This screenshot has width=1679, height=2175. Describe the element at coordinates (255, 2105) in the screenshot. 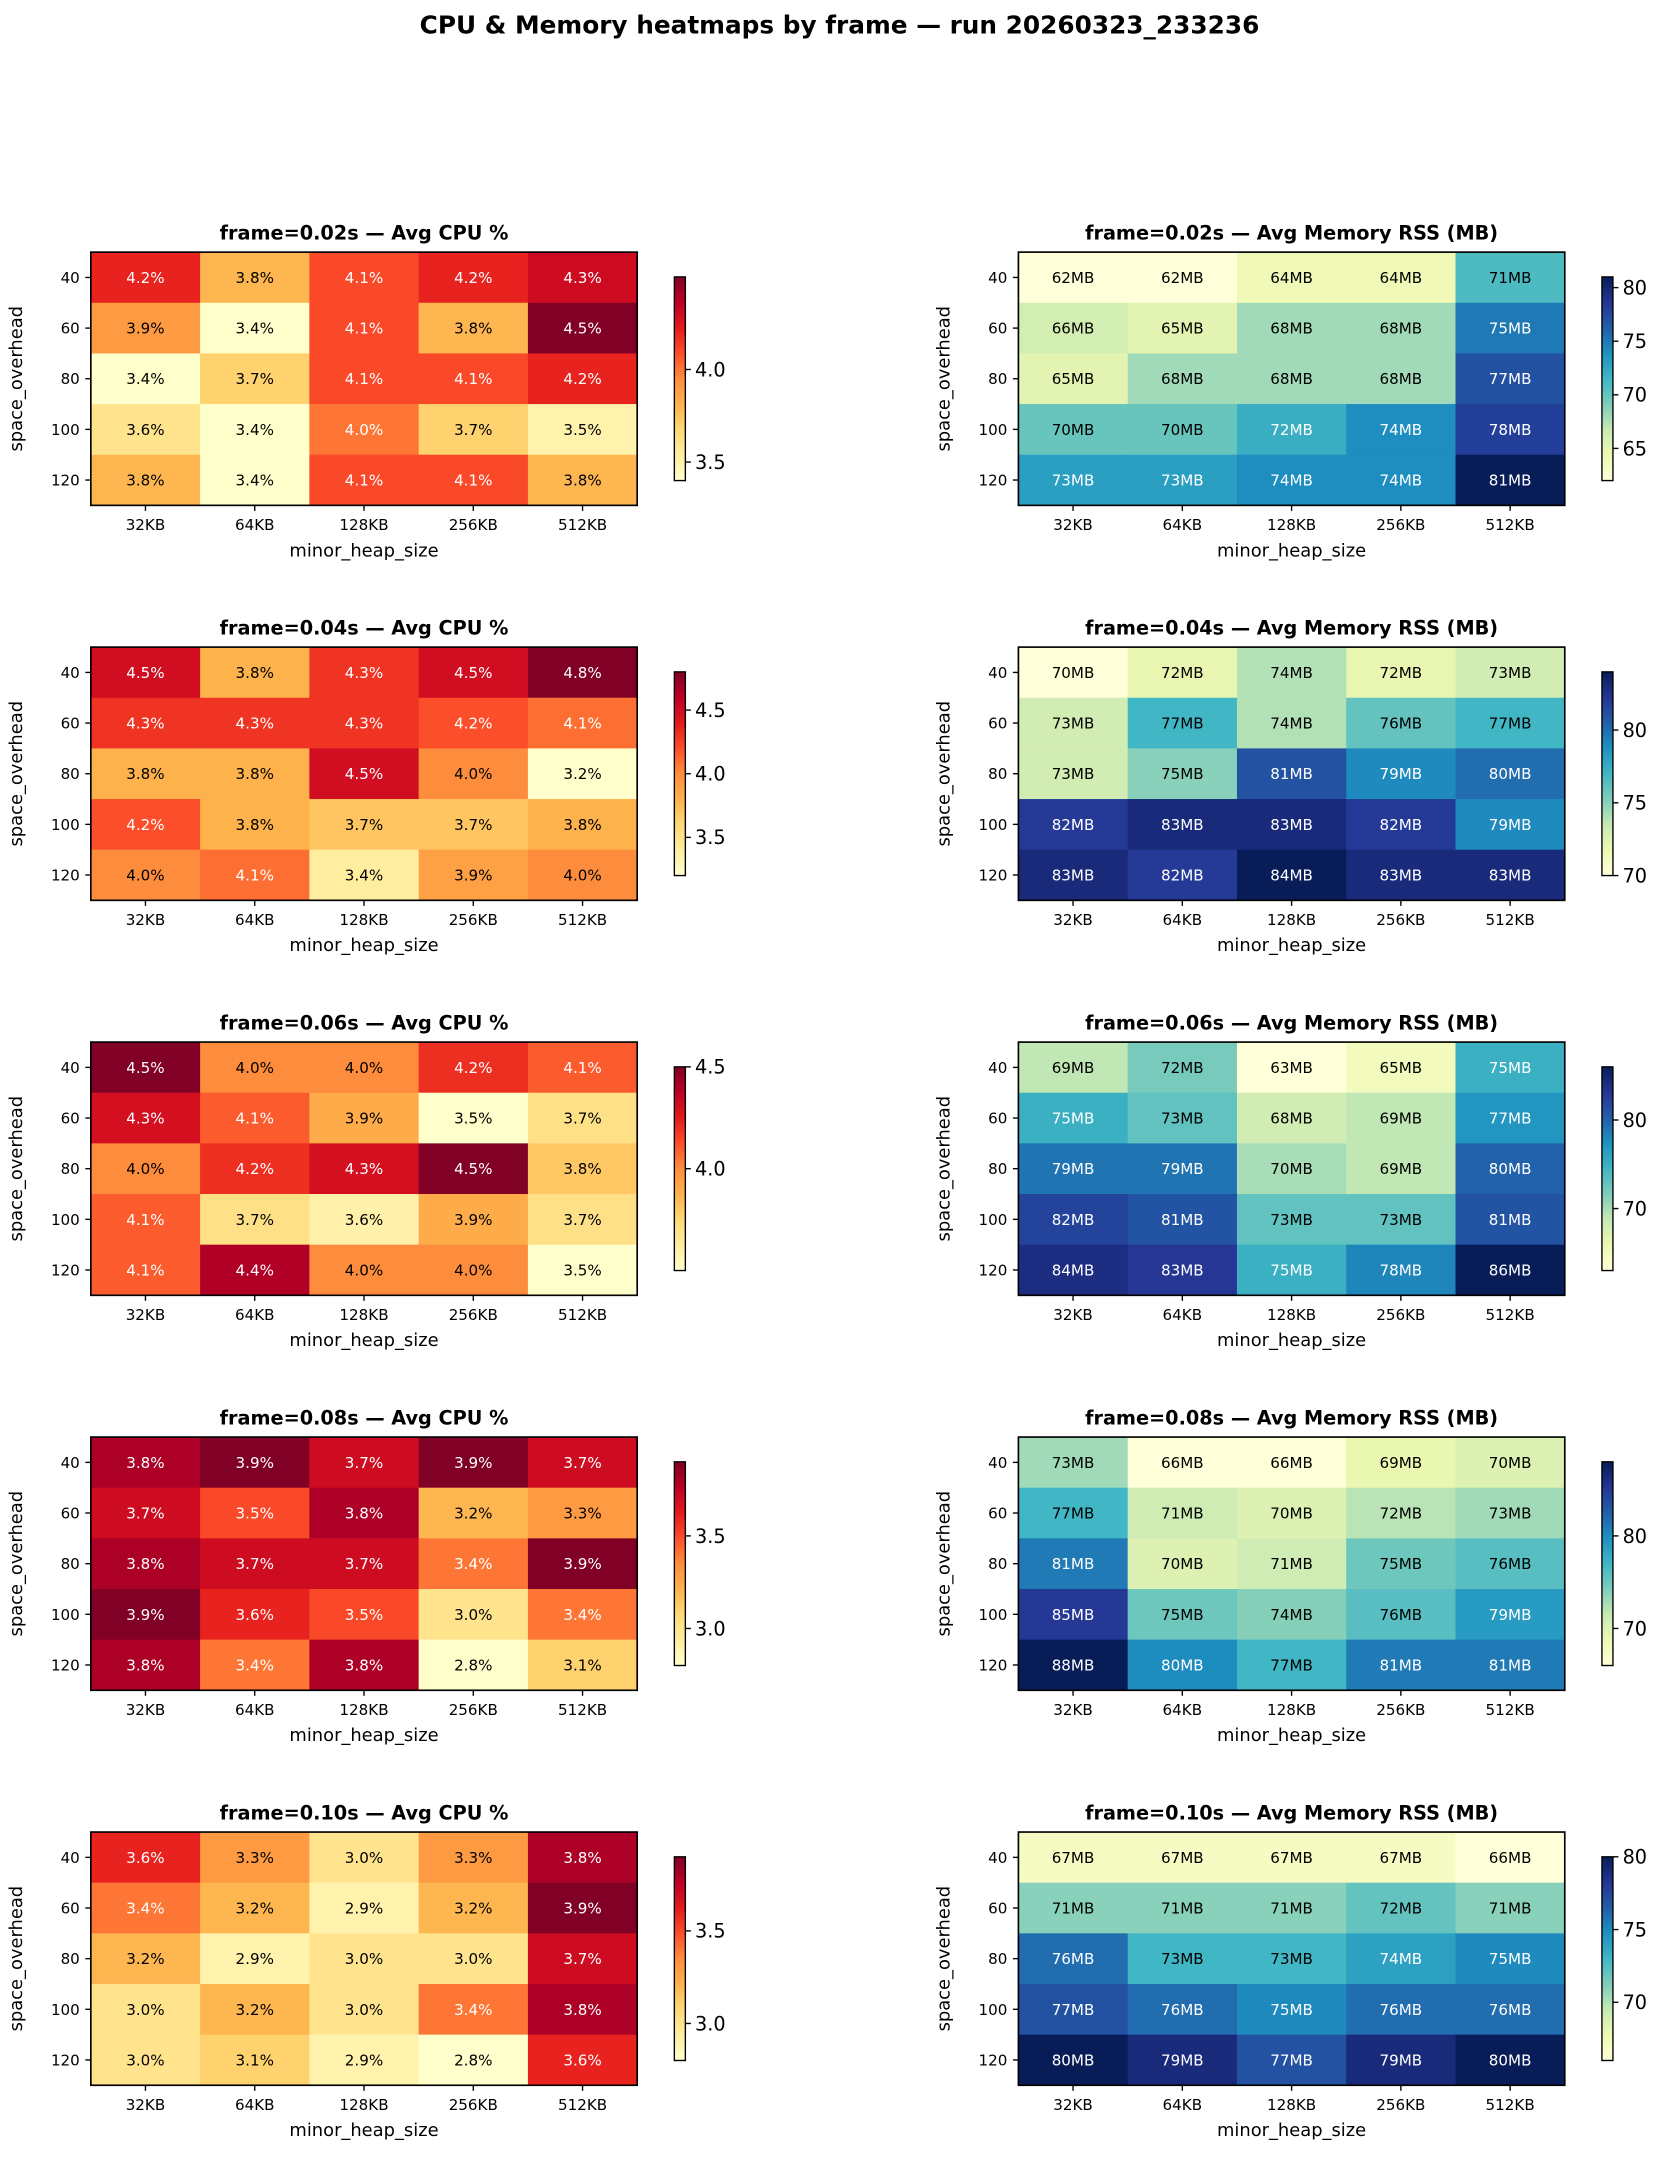

I see `x-tick-label: 64KB` at that location.